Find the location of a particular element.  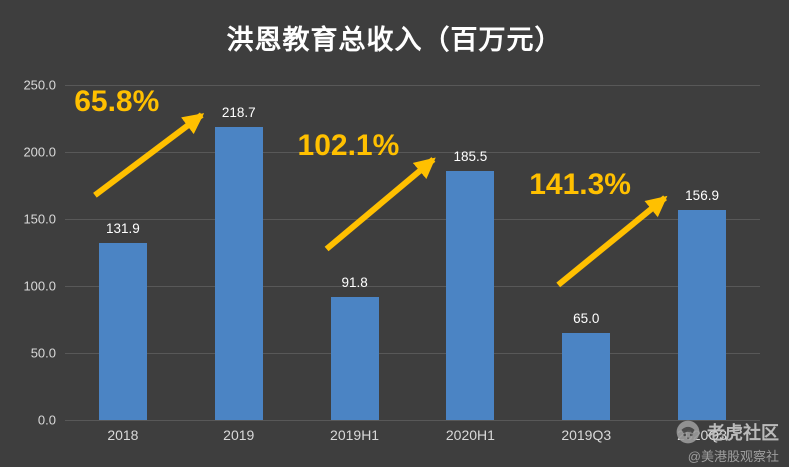

watermark-community-name: 老虎社区 is located at coordinates (743, 433).